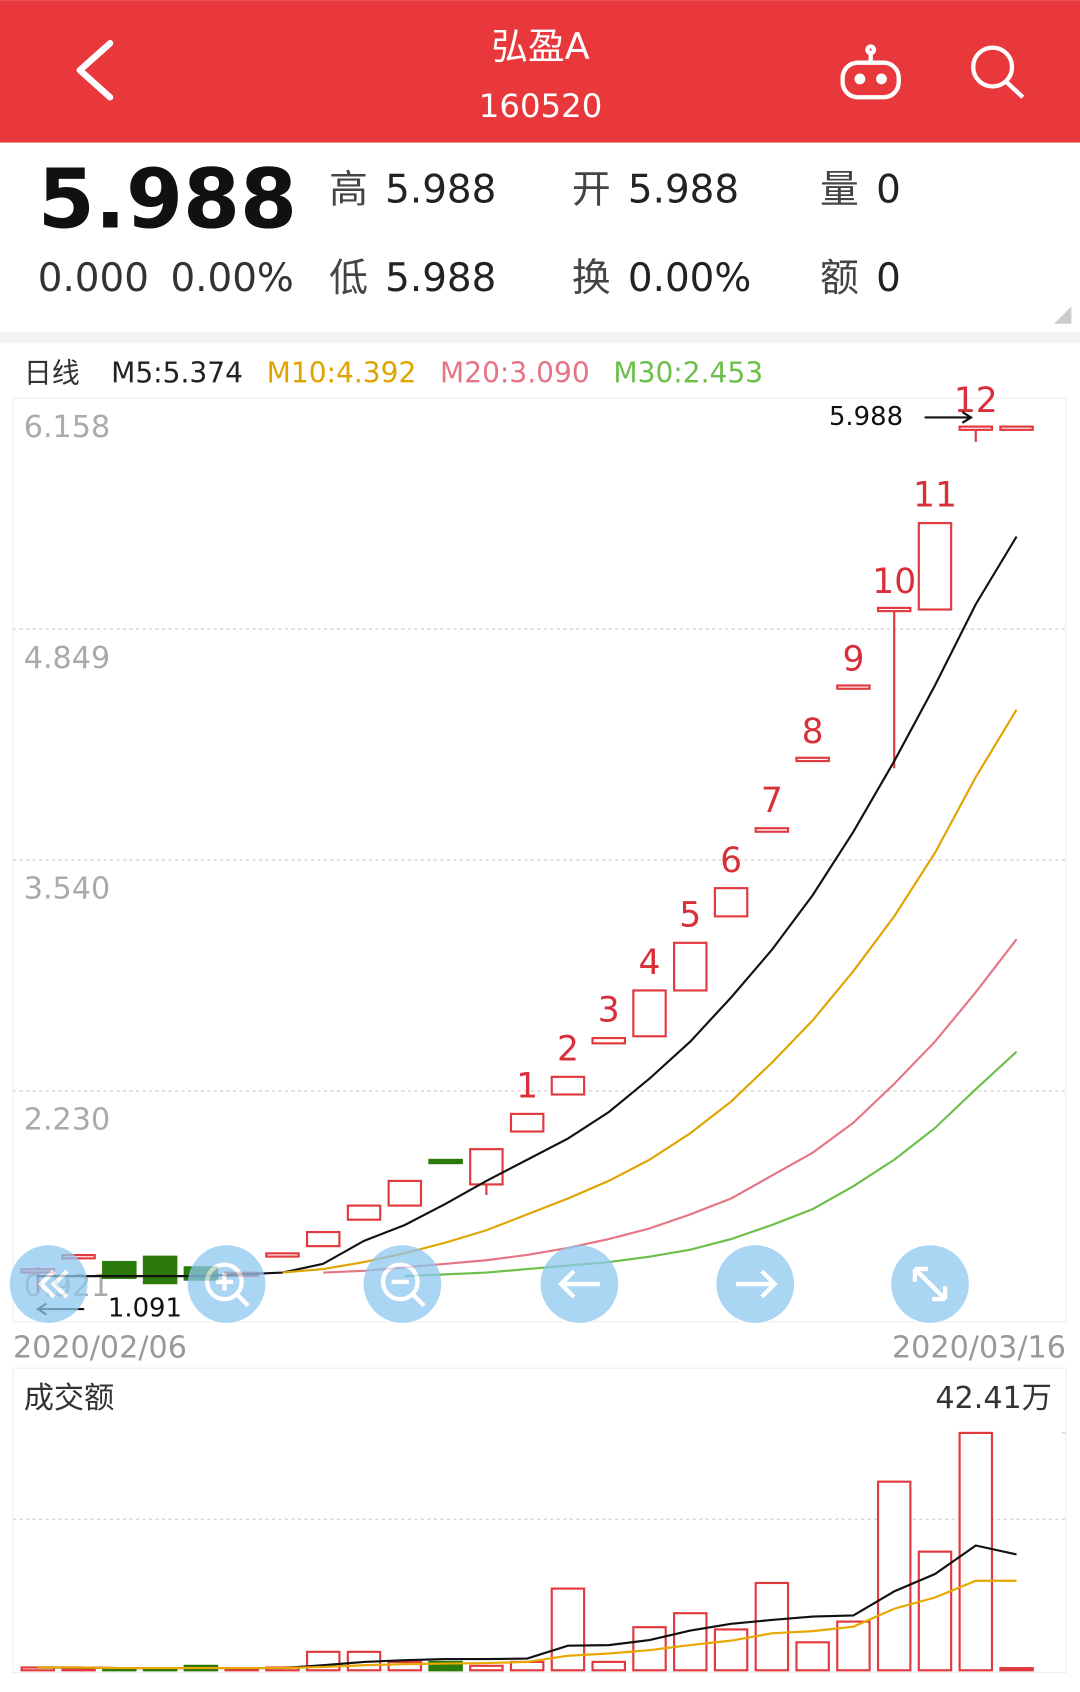 The height and width of the screenshot is (1692, 1080). Describe the element at coordinates (993, 1398) in the screenshot. I see `y-tick-label: 42.41万` at that location.